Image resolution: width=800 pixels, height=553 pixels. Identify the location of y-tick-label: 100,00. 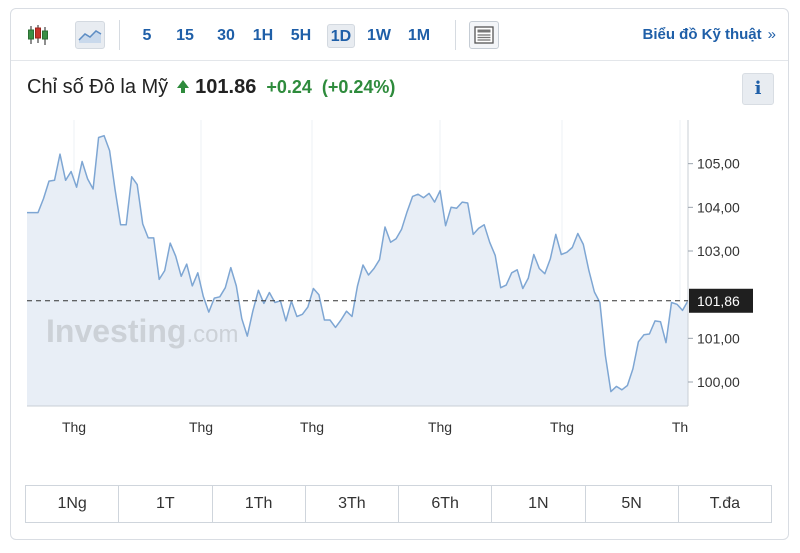
(718, 382).